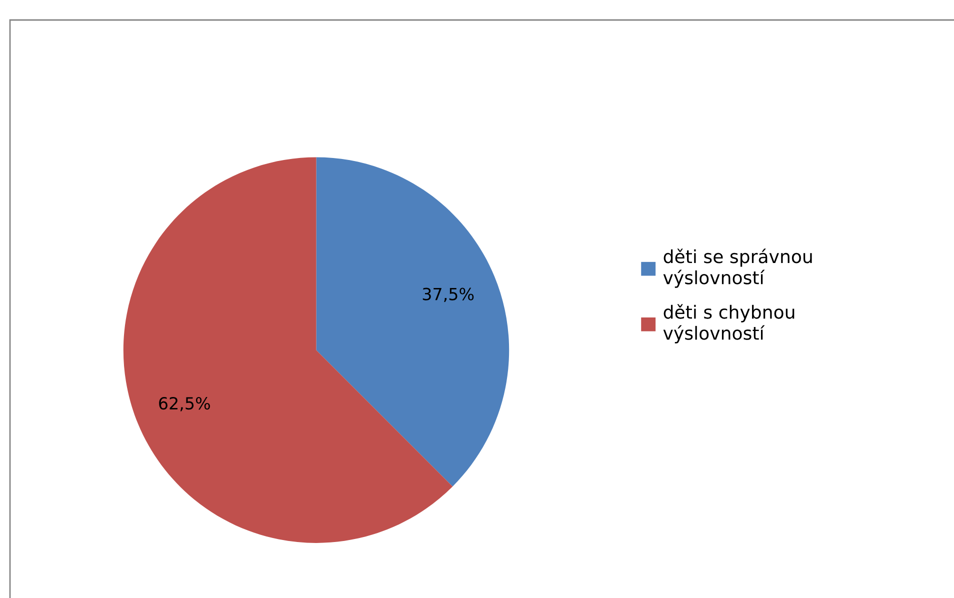 This screenshot has width=954, height=598. I want to click on pie-slice, so click(413, 321).